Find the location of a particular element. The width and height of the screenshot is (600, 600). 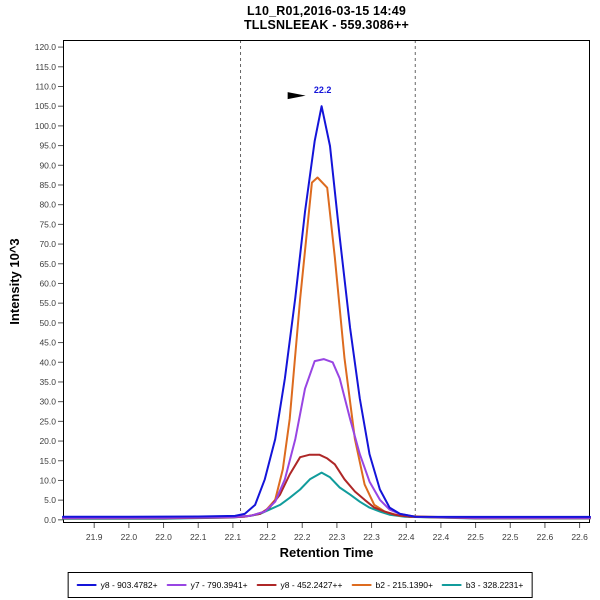

y-tick-label: 5.0 is located at coordinates (50, 500).